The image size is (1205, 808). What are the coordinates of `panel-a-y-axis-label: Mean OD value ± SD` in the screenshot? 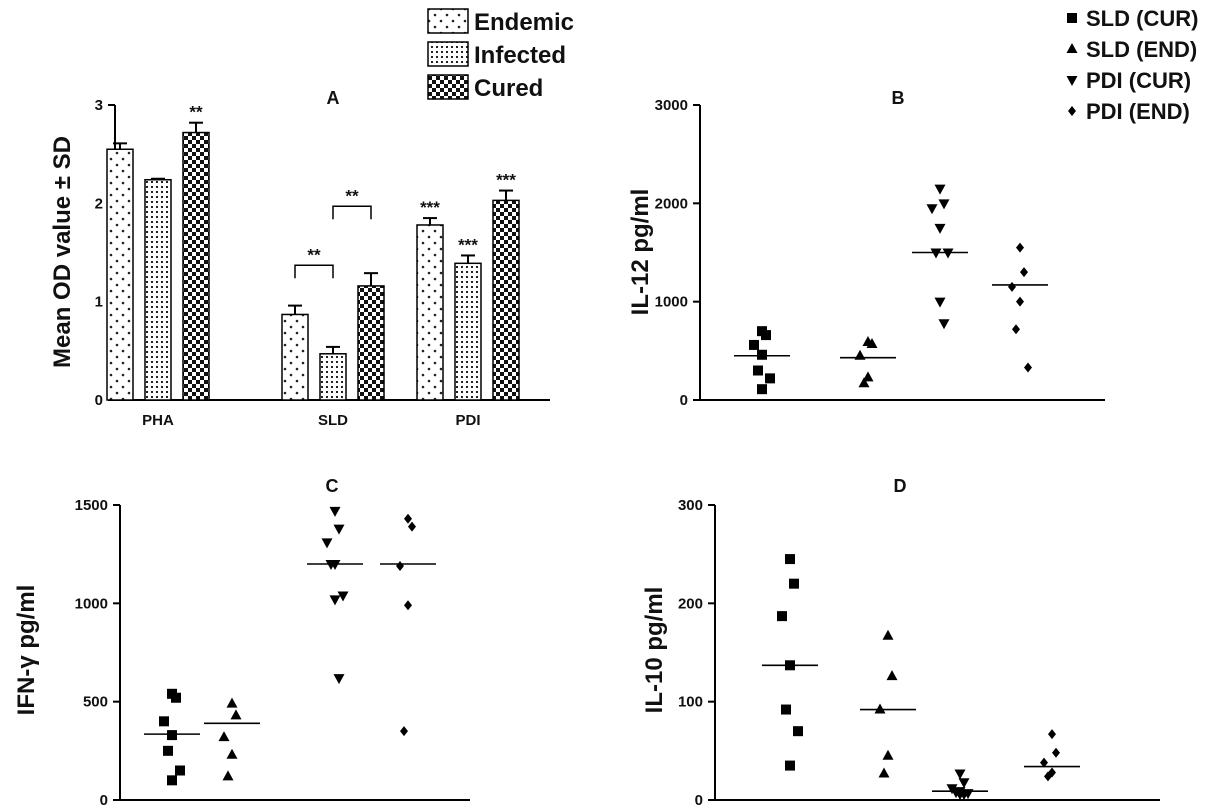 It's located at (62, 252).